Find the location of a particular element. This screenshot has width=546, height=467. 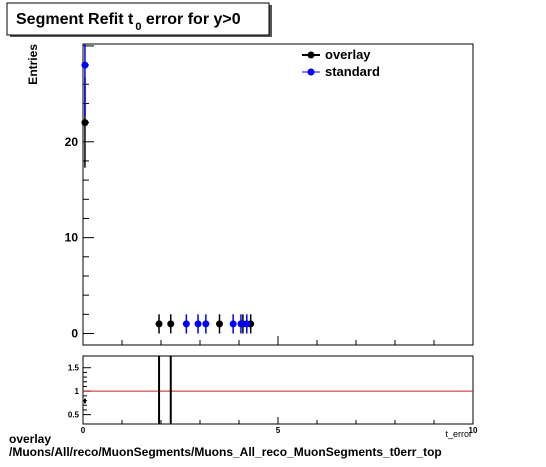

title-frame is located at coordinates (138, 19).